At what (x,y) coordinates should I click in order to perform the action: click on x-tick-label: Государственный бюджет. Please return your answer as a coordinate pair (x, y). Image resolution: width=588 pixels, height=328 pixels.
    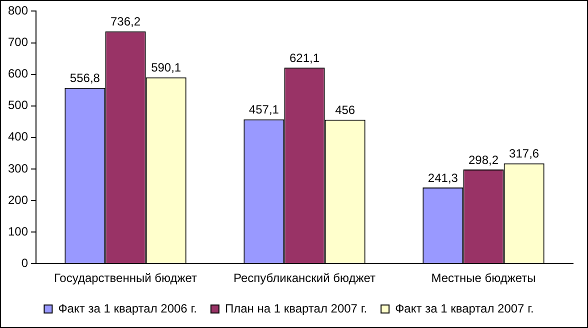
    Looking at the image, I should click on (126, 278).